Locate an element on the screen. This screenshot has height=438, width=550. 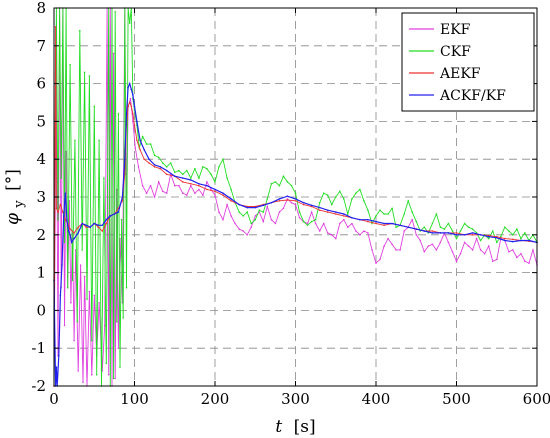
legend: EKF CKF AEKF ACKF/KF is located at coordinates (468, 62).